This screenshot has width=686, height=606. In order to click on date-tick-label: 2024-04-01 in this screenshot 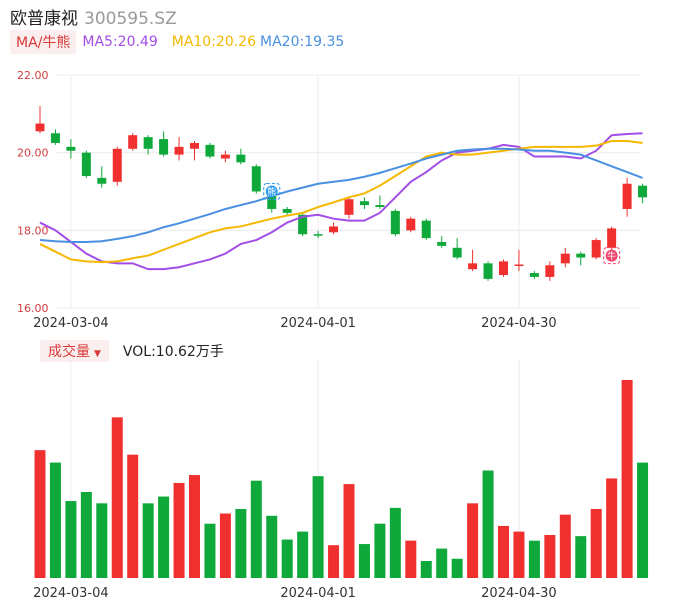, I will do `click(318, 323)`.